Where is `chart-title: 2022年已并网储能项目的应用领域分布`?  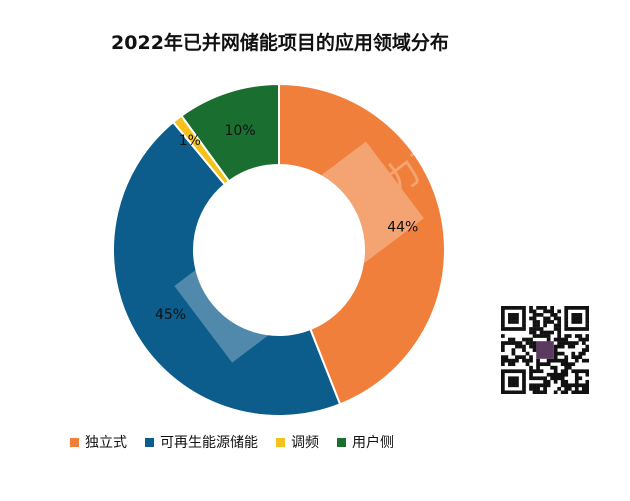 chart-title: 2022年已并网储能项目的应用领域分布 is located at coordinates (280, 43).